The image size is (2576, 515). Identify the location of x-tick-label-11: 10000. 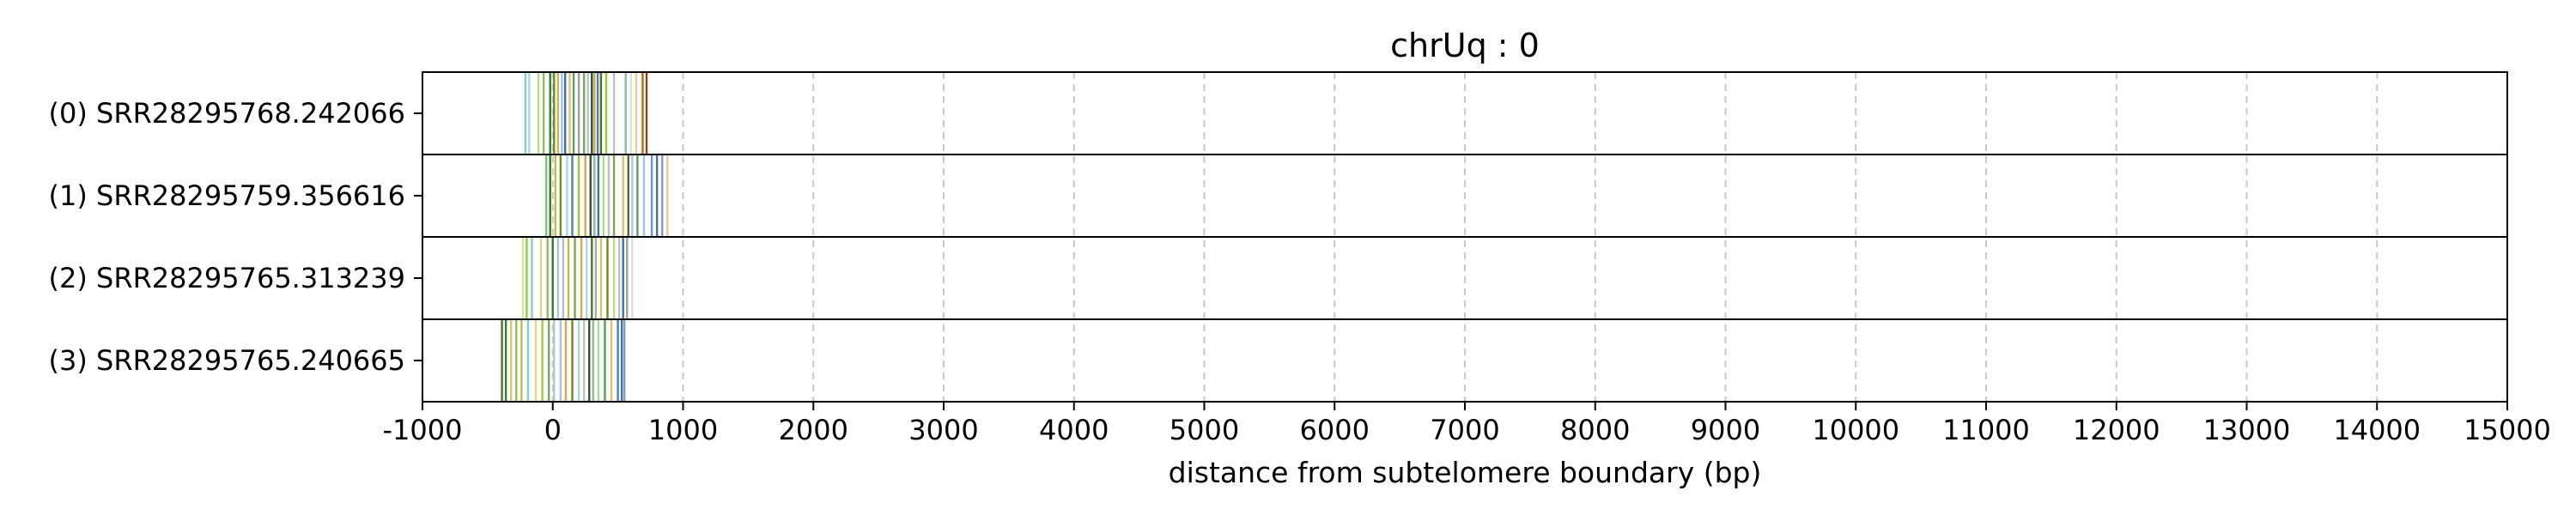
(1856, 430).